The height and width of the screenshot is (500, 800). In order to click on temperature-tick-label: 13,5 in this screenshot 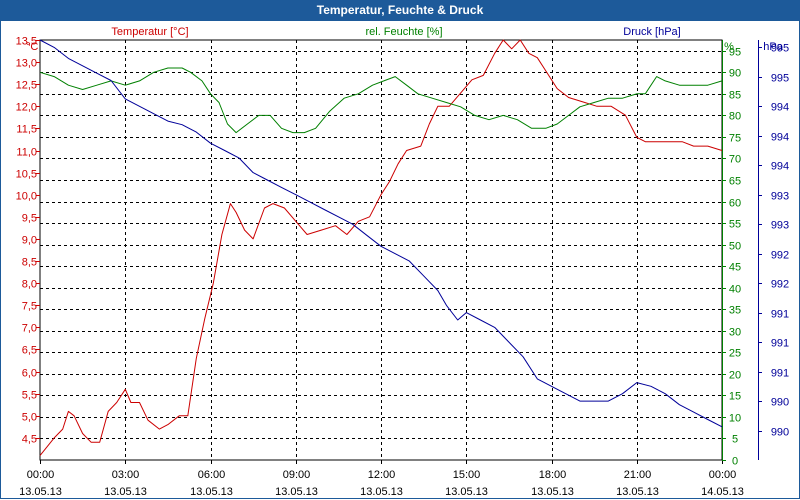, I will do `click(26, 42)`.